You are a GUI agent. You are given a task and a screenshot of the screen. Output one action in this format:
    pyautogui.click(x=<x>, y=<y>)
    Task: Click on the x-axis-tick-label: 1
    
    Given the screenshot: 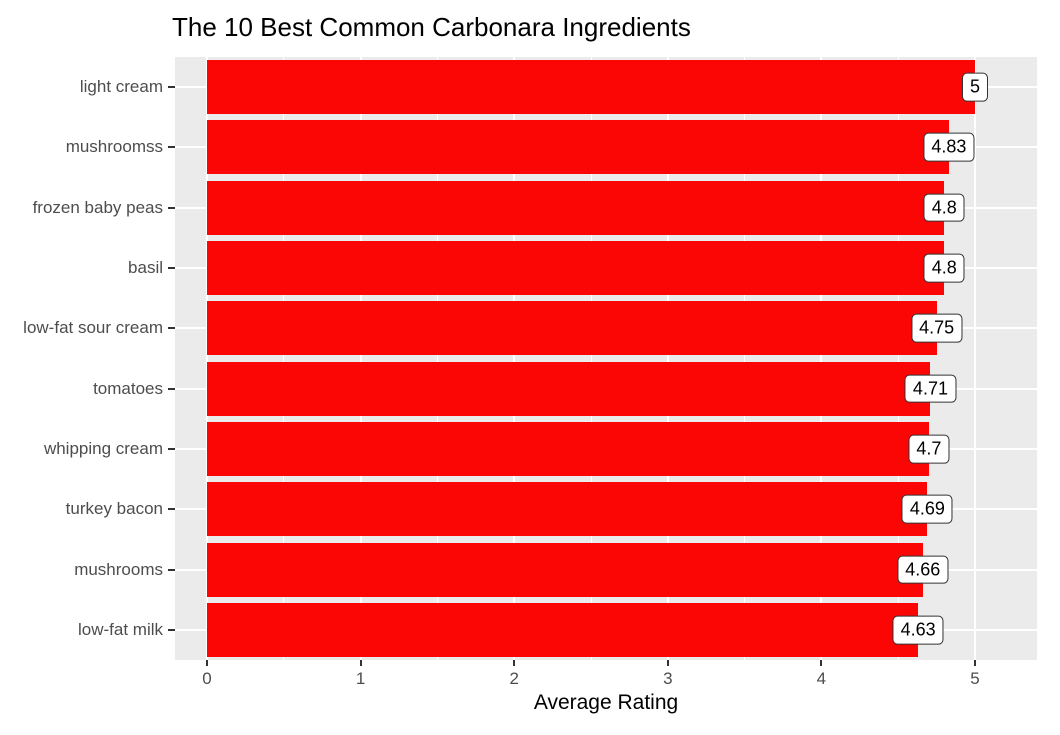 What is the action you would take?
    pyautogui.click(x=360, y=678)
    